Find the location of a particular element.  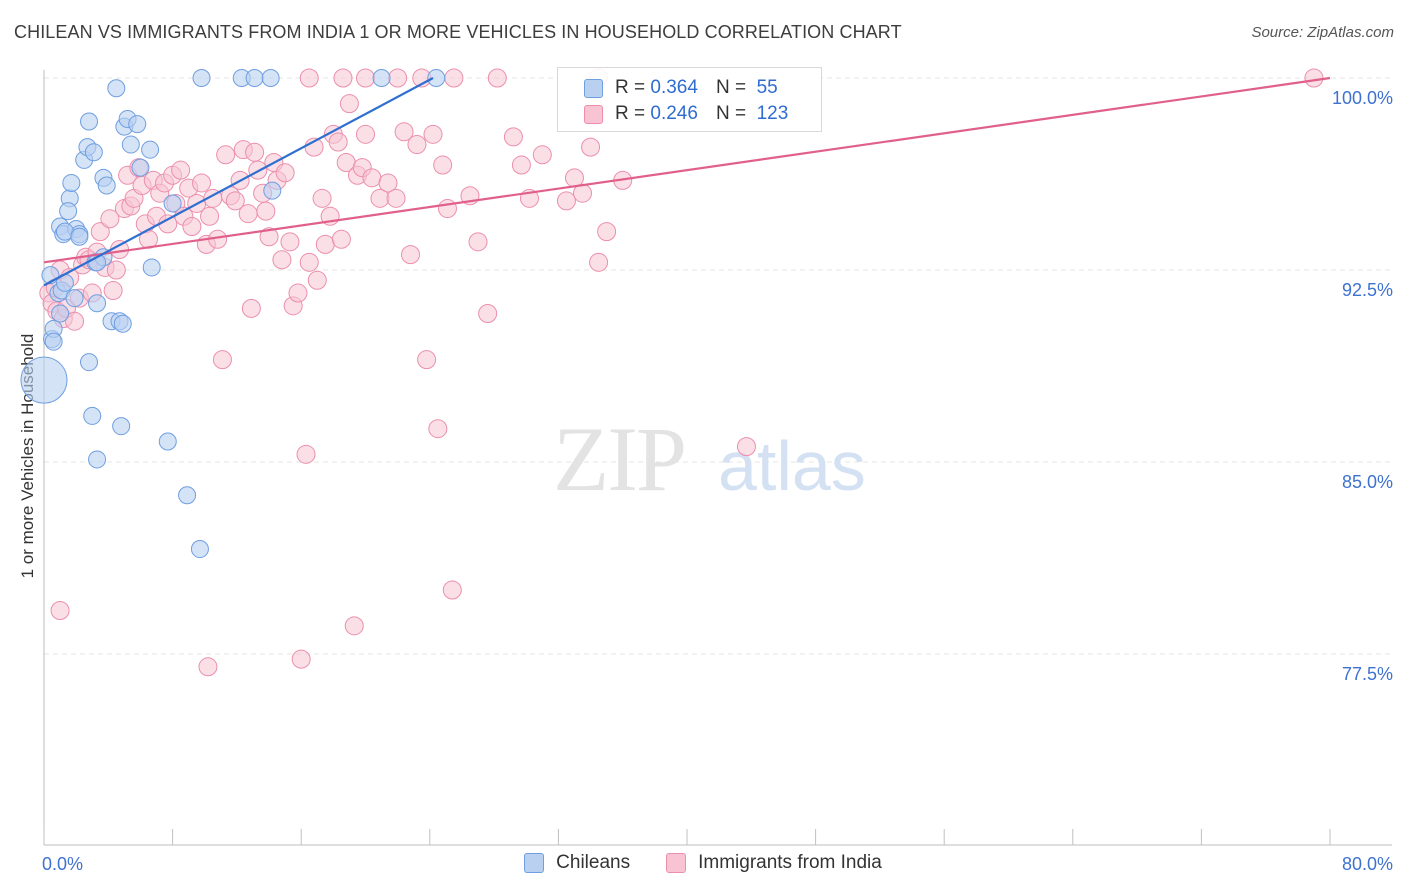

legend-label-chileans: Chileans is located at coordinates (593, 862).